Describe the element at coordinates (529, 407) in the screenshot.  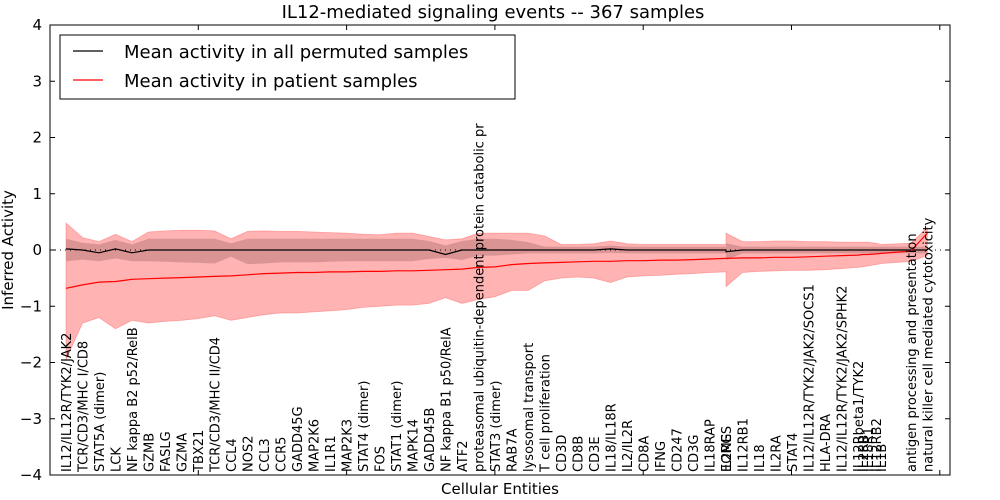
I see `entity-label: lysosomal transport` at that location.